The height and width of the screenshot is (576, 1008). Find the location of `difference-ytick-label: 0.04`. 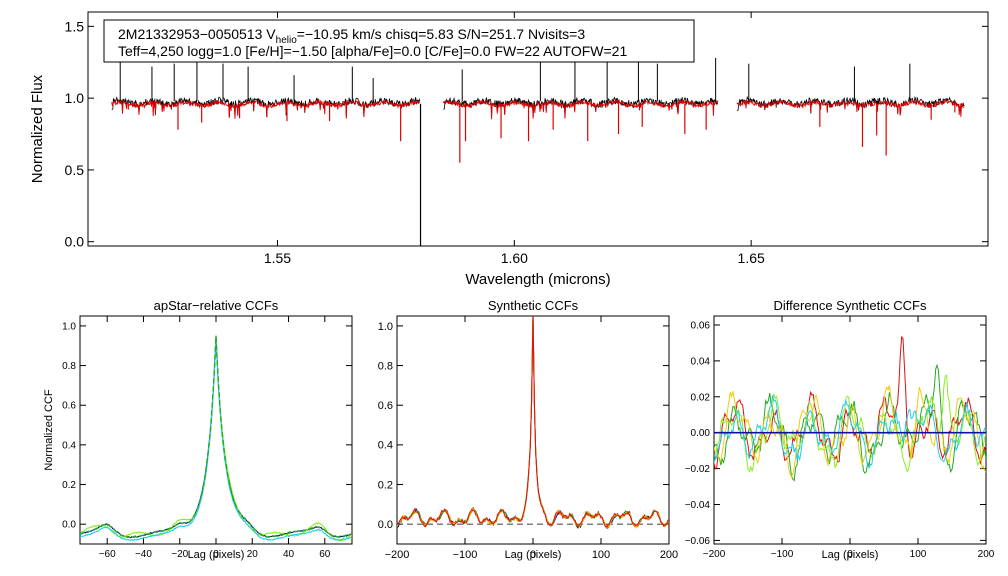

difference-ytick-label: 0.04 is located at coordinates (701, 361).